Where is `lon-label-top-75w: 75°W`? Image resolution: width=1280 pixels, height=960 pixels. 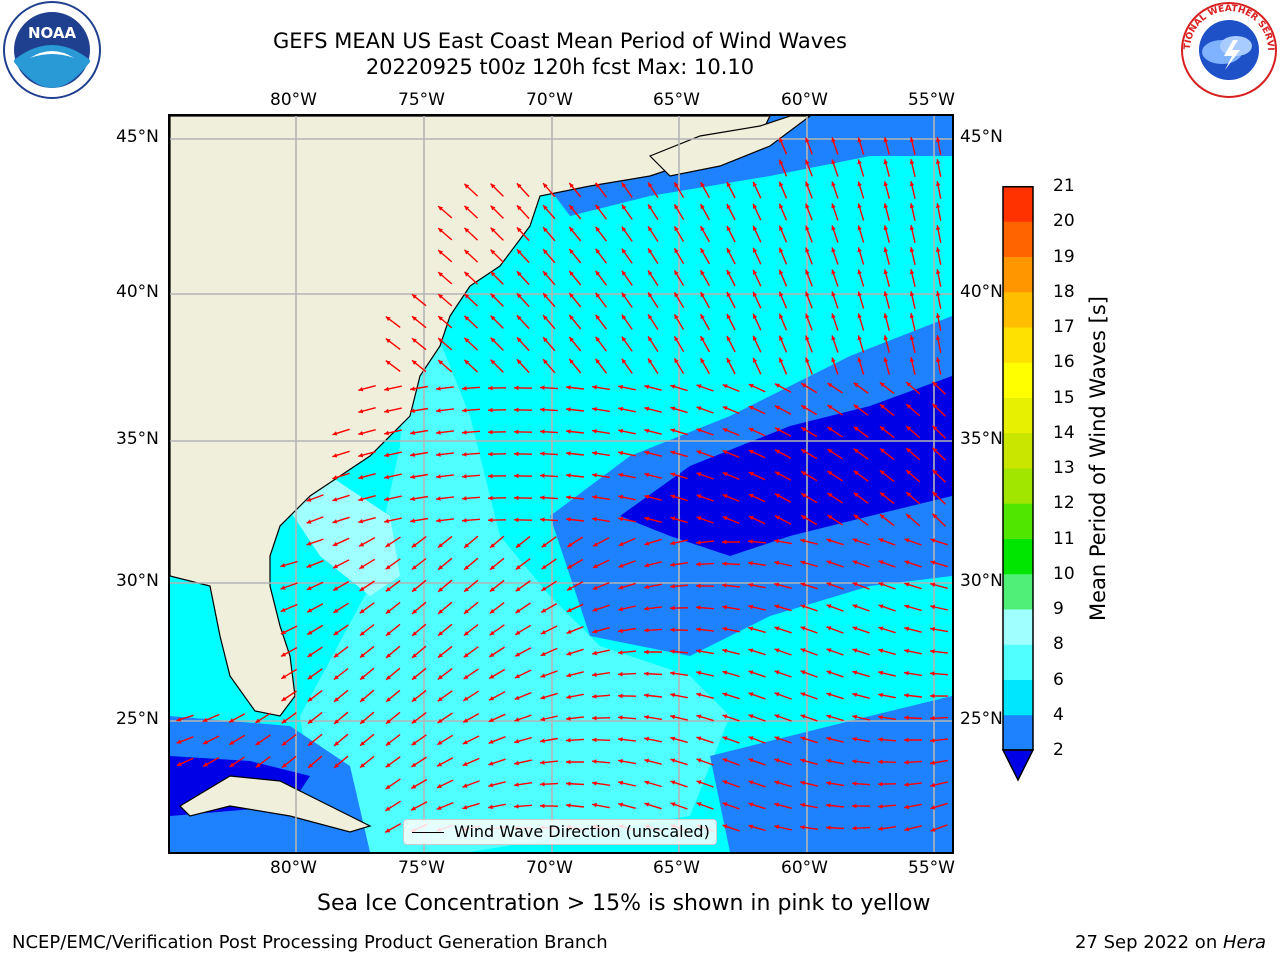
lon-label-top-75w: 75°W is located at coordinates (421, 100).